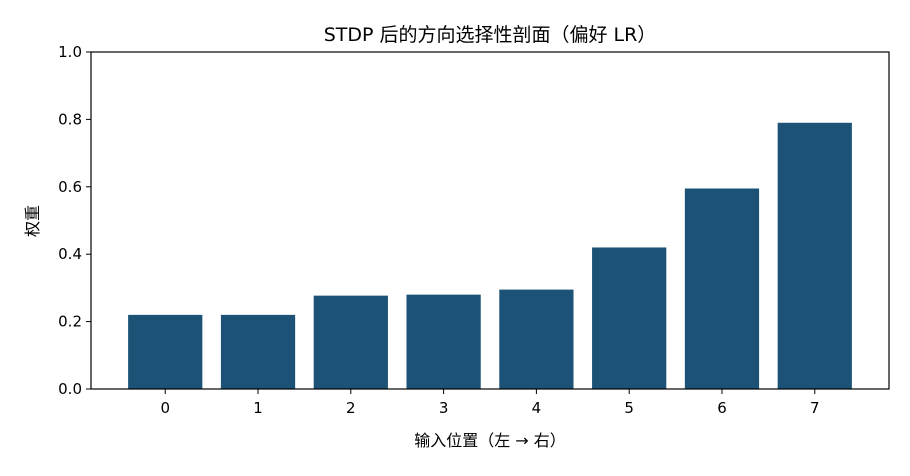 Image resolution: width=910 pixels, height=476 pixels. Describe the element at coordinates (629, 408) in the screenshot. I see `x-tick-label: 5` at that location.